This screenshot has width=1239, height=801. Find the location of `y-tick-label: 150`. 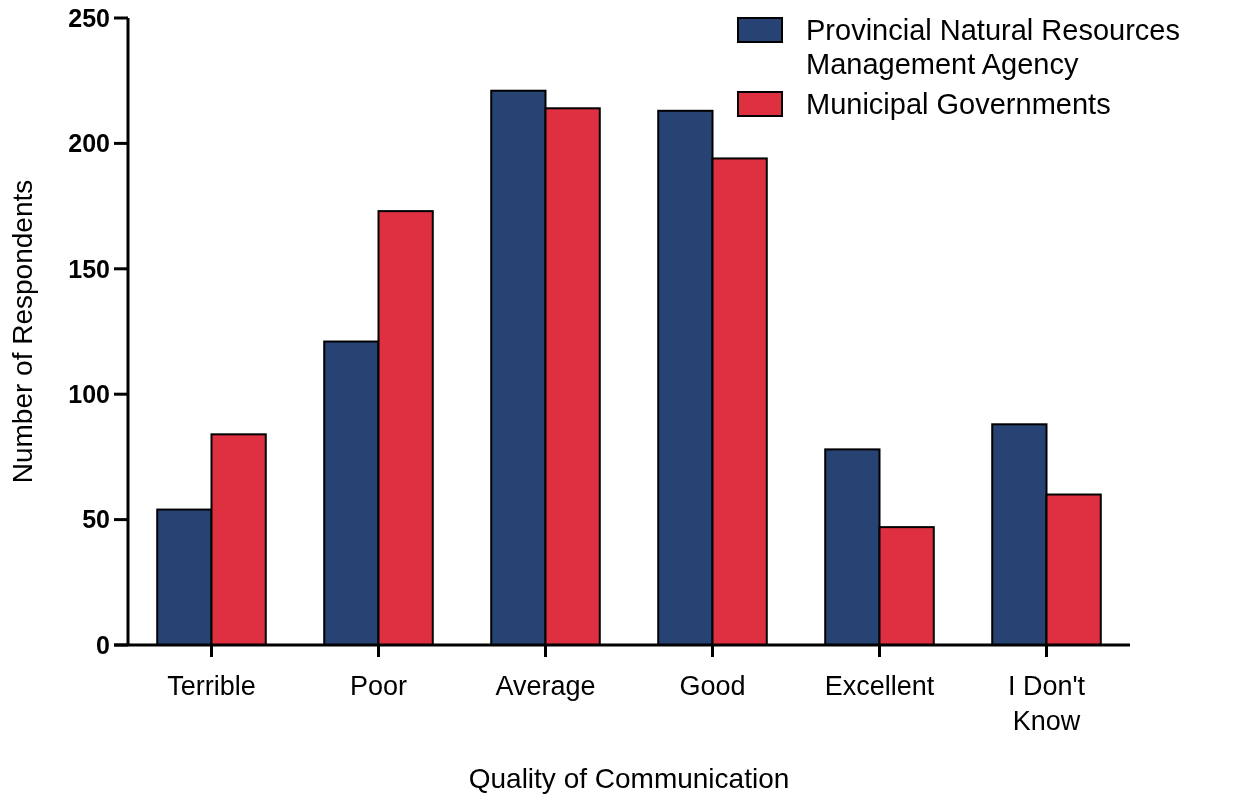

y-tick-label: 150 is located at coordinates (89, 268).